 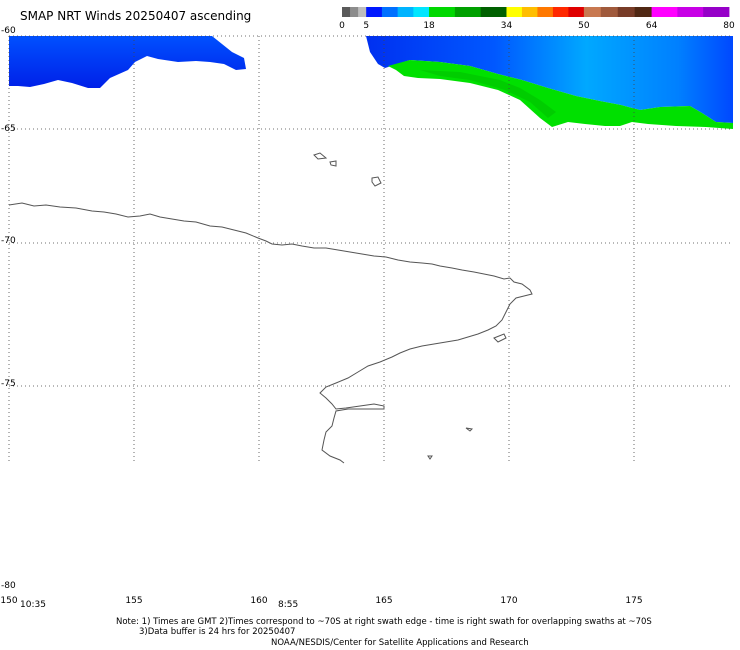 I want to click on lon-label-150: 150, so click(x=9, y=601).